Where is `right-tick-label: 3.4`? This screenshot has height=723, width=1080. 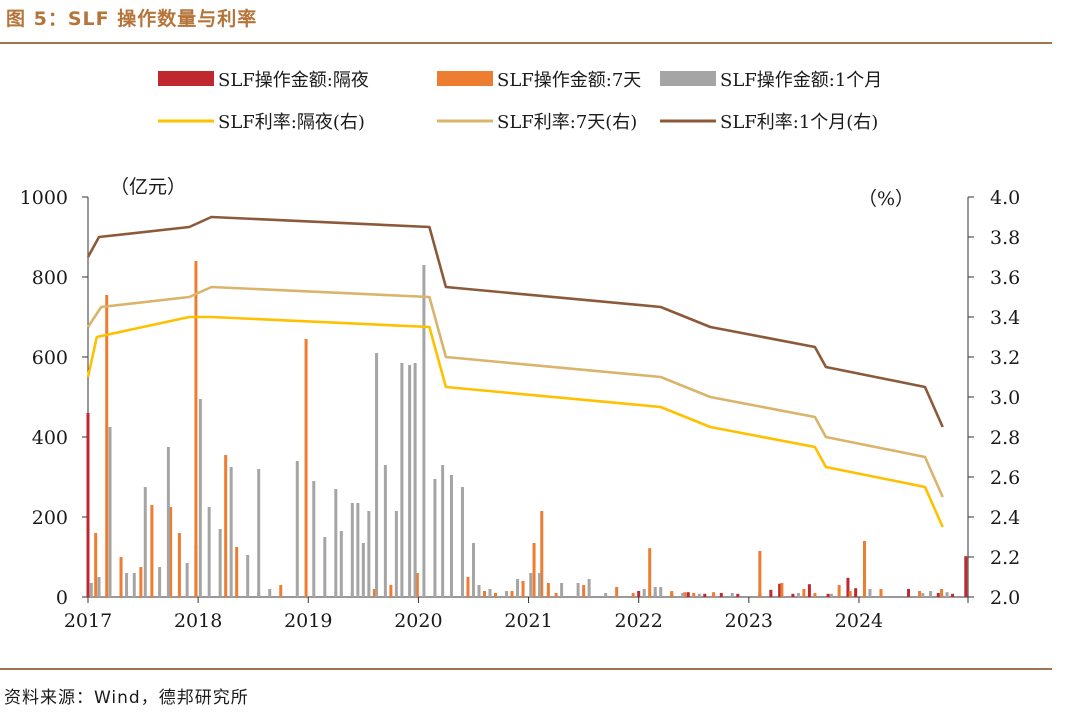
right-tick-label: 3.4 is located at coordinates (1005, 318).